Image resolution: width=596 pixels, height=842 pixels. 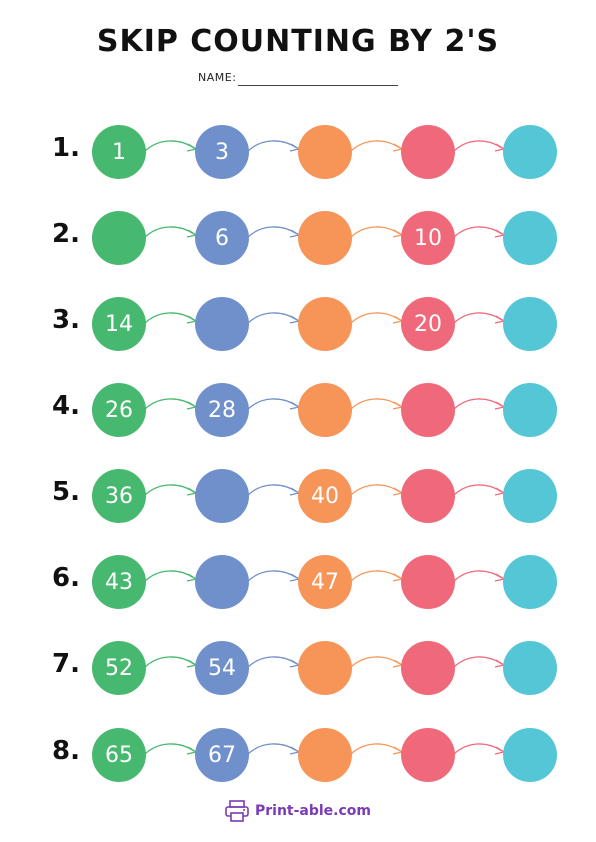 What do you see at coordinates (313, 811) in the screenshot?
I see `footer-text: Print-able.com` at bounding box center [313, 811].